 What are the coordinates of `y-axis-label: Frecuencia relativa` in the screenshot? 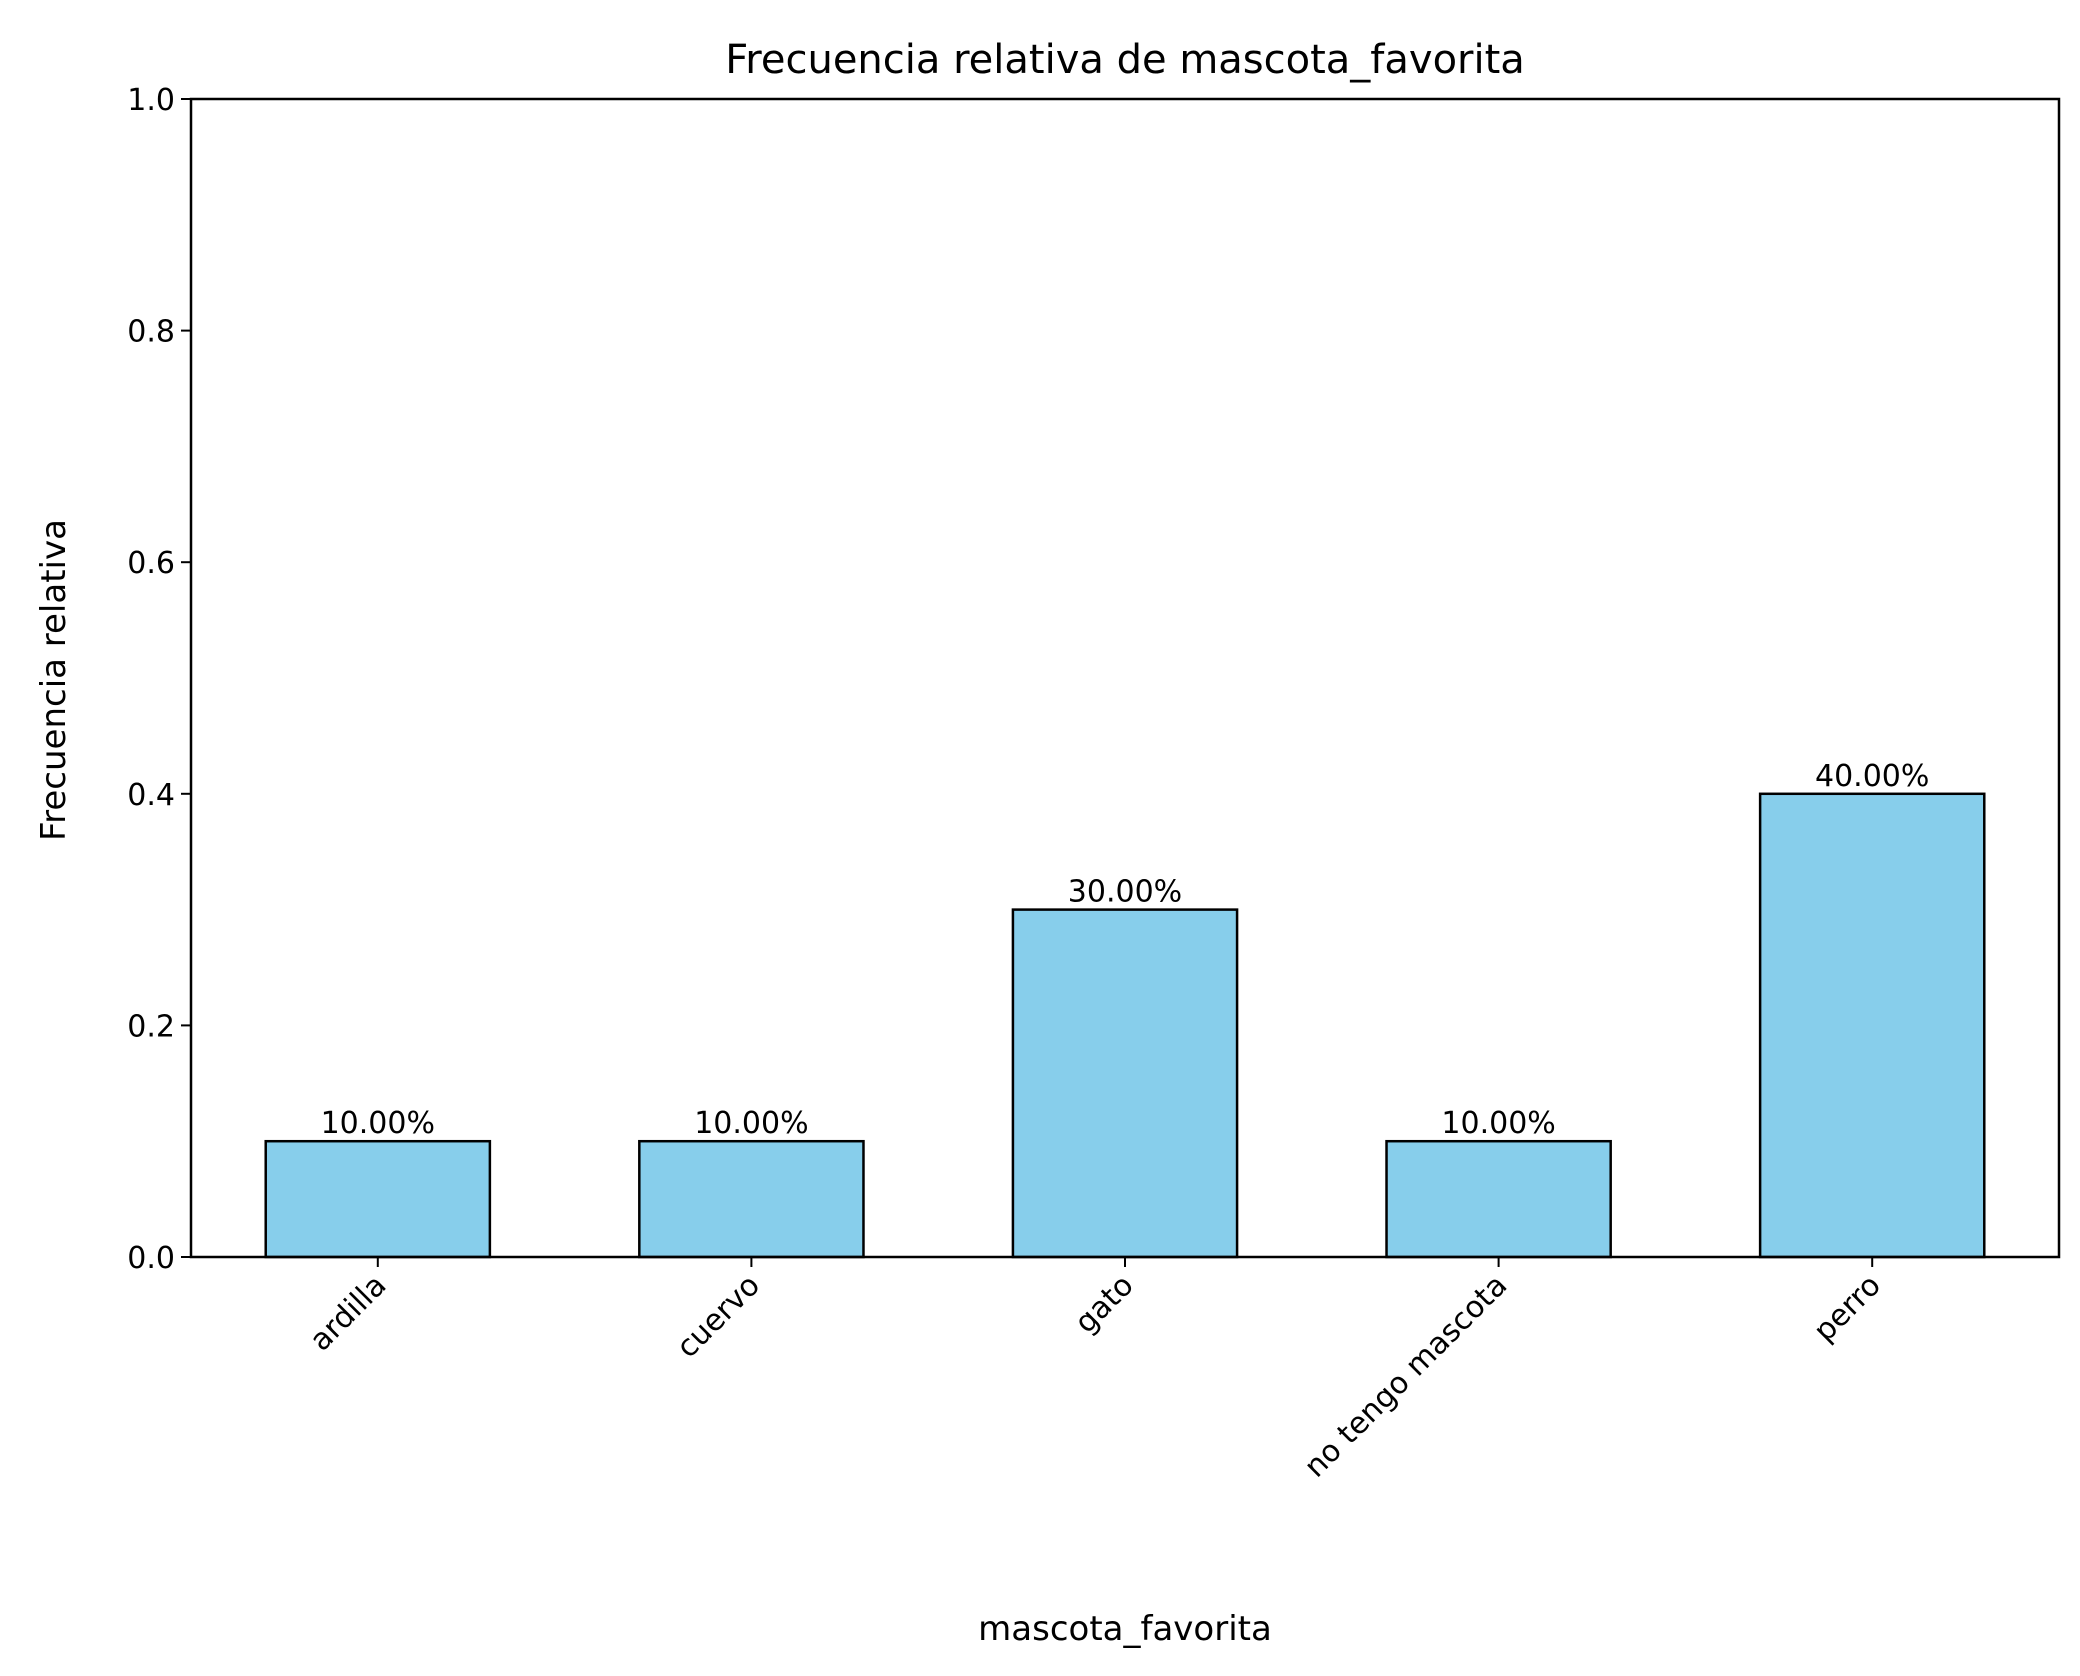 It's located at (54, 680).